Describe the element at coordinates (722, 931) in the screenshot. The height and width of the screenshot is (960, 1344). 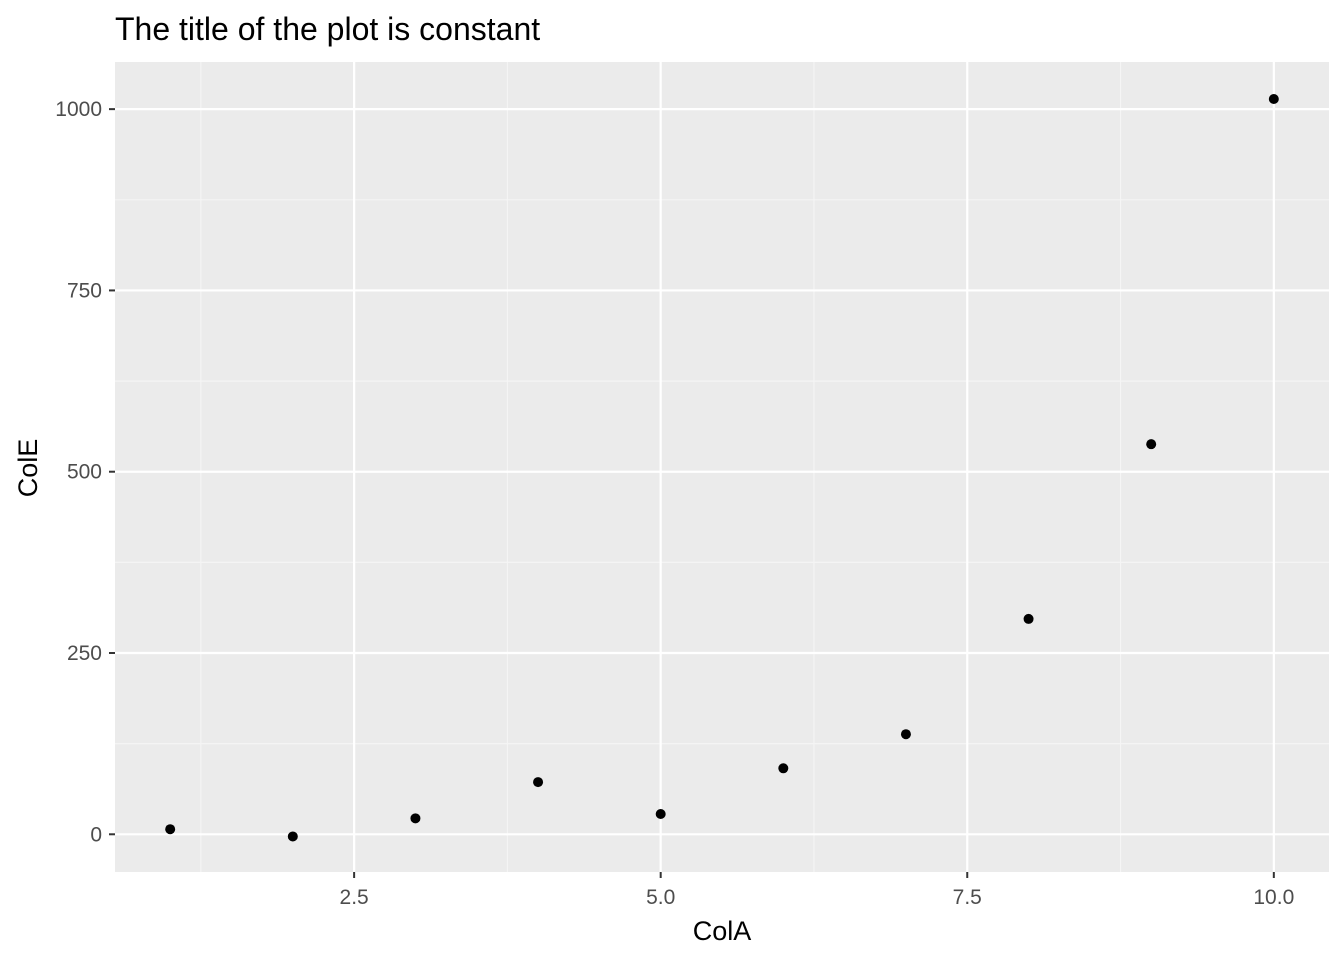
I see `x-axis-title: ColA` at that location.